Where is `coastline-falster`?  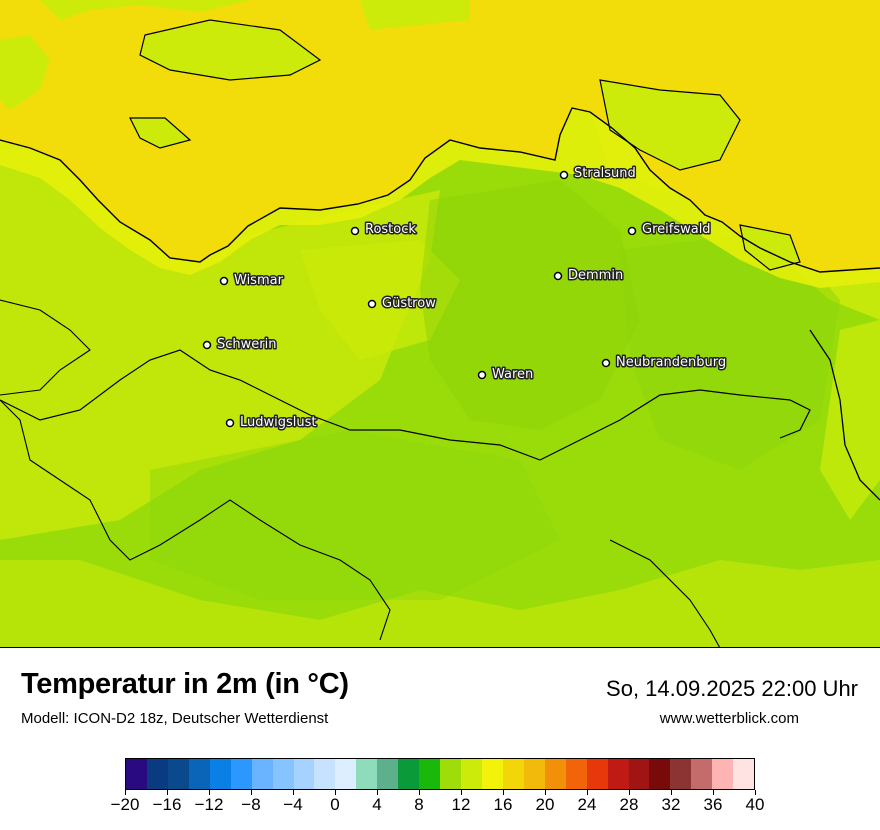
coastline-falster is located at coordinates (230, 50).